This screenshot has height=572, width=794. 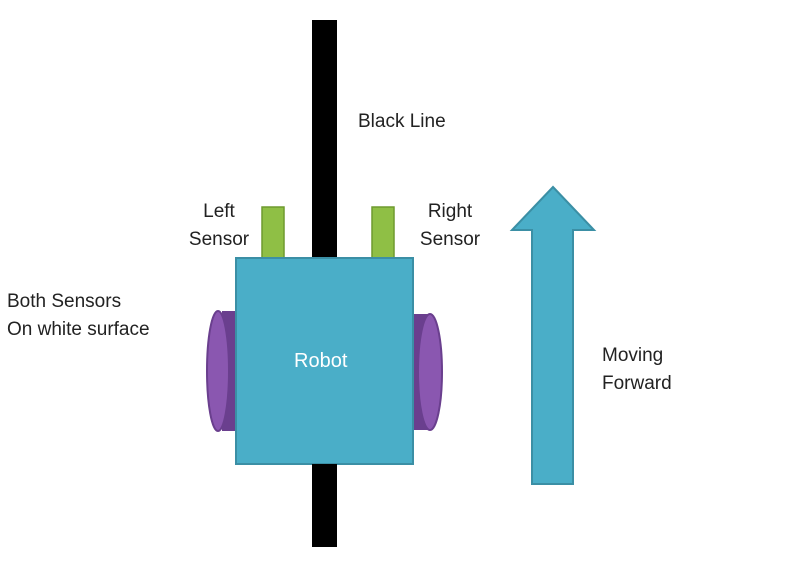 What do you see at coordinates (78, 316) in the screenshot?
I see `both-sensors-label: Both Sensors On white surface` at bounding box center [78, 316].